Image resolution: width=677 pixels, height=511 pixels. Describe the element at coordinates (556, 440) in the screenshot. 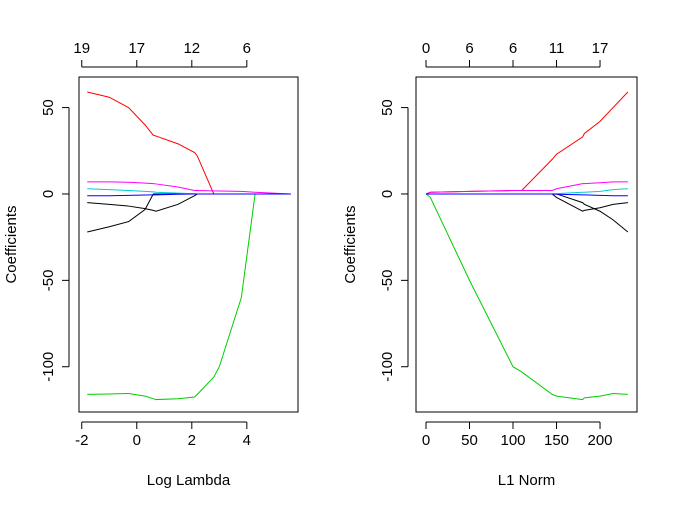

I see `x-tick-label: 150` at that location.